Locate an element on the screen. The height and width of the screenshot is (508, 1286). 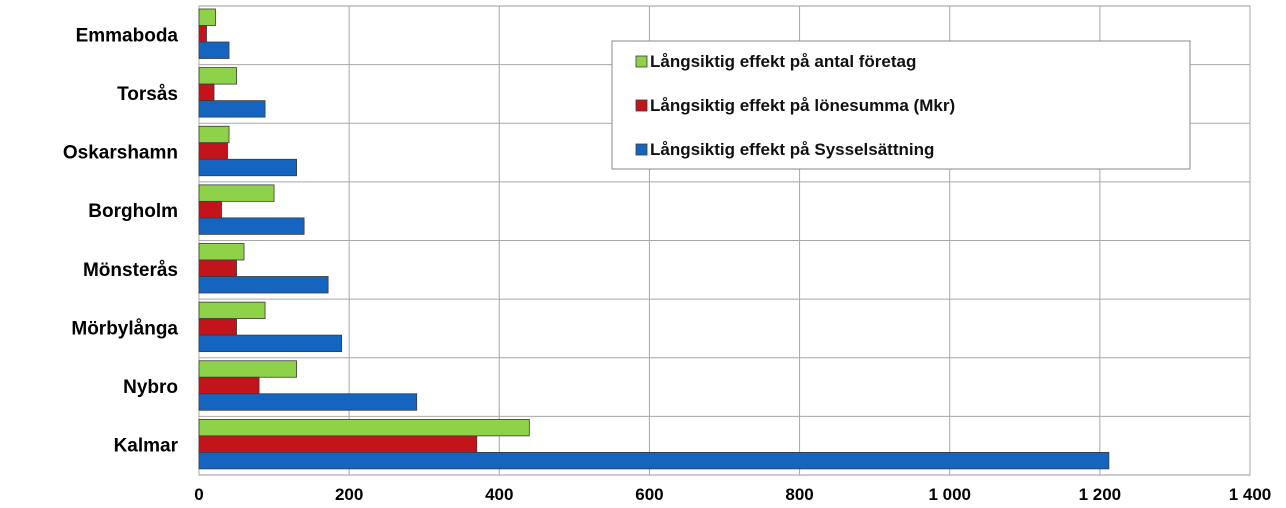
x-tick-label: 0 is located at coordinates (198, 494).